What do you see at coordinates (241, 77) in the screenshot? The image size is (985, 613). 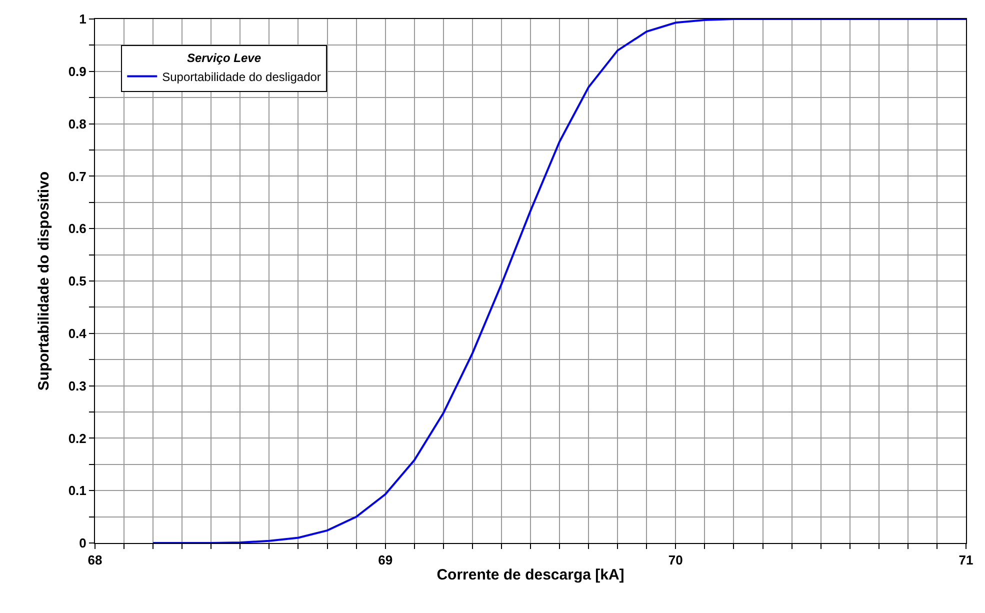 I see `legend-label: Suportabilidade do desligador` at bounding box center [241, 77].